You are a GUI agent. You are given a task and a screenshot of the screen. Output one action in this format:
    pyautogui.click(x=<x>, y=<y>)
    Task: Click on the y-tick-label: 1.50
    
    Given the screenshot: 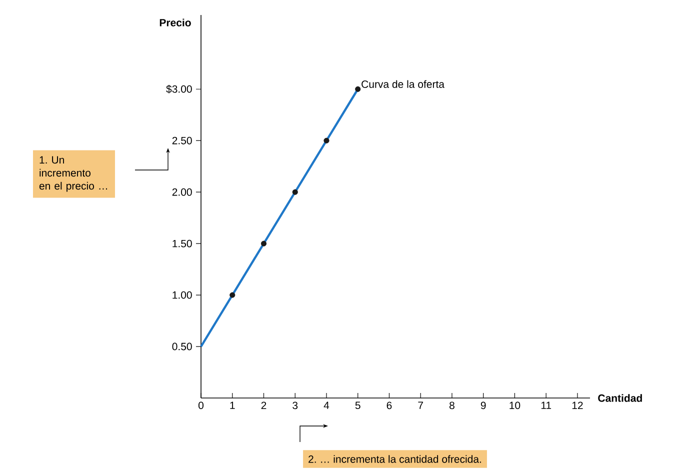 What is the action you would take?
    pyautogui.click(x=182, y=244)
    